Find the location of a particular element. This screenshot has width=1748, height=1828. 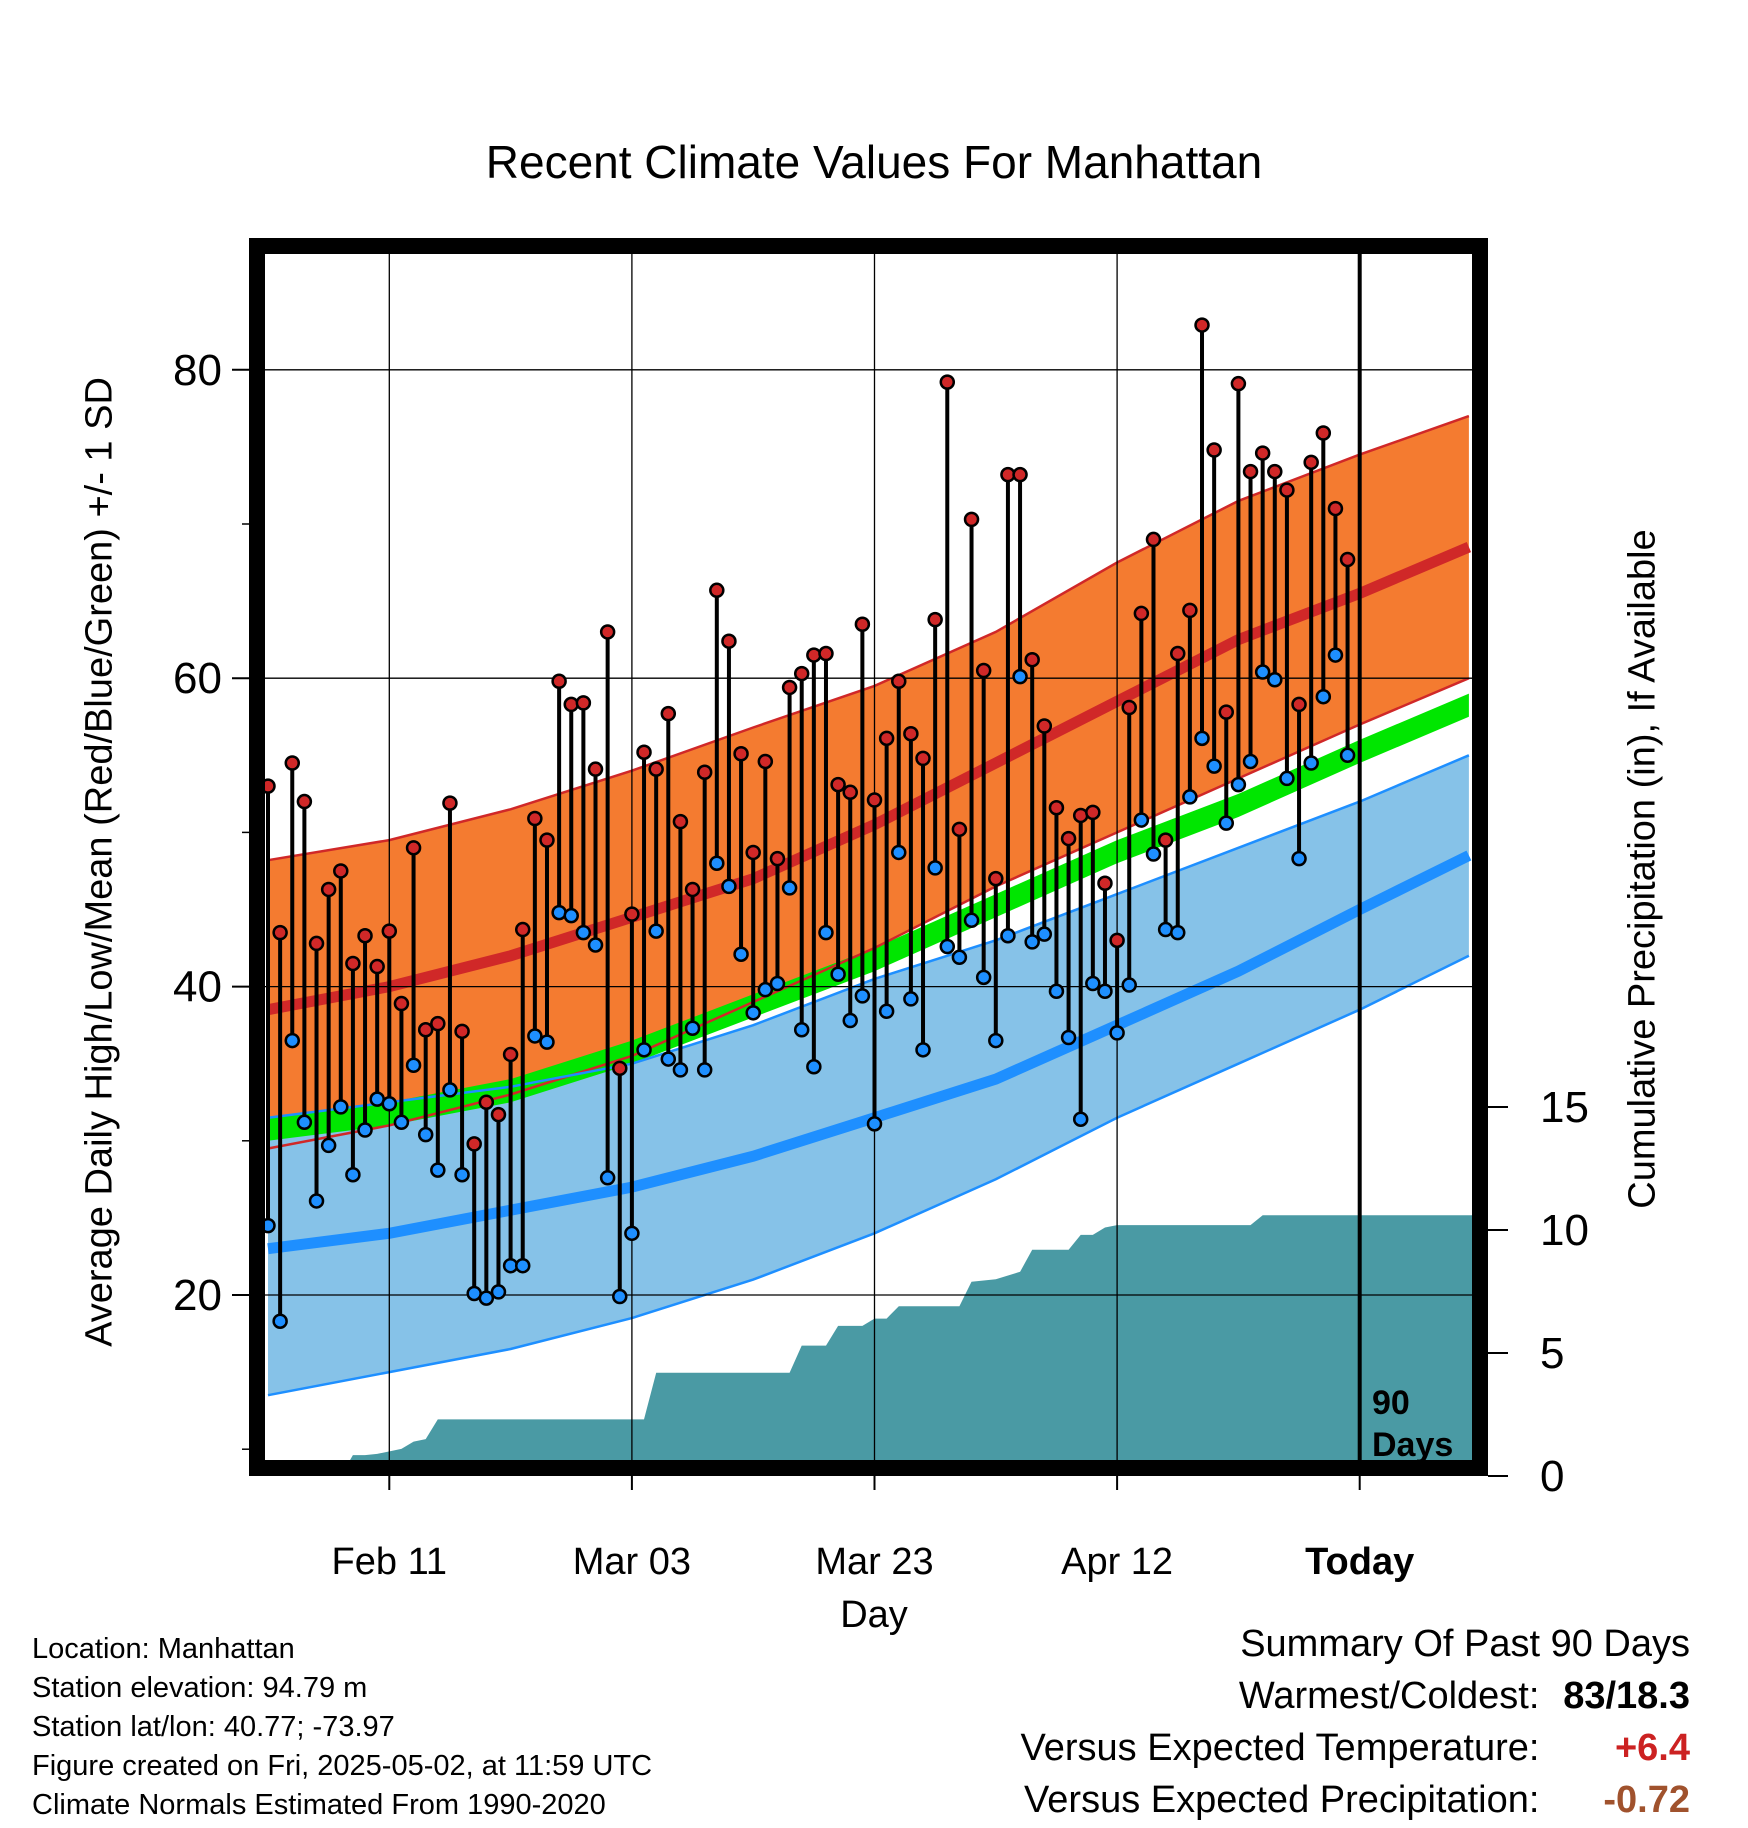

x-tick-label: Feb 11 is located at coordinates (389, 1562).